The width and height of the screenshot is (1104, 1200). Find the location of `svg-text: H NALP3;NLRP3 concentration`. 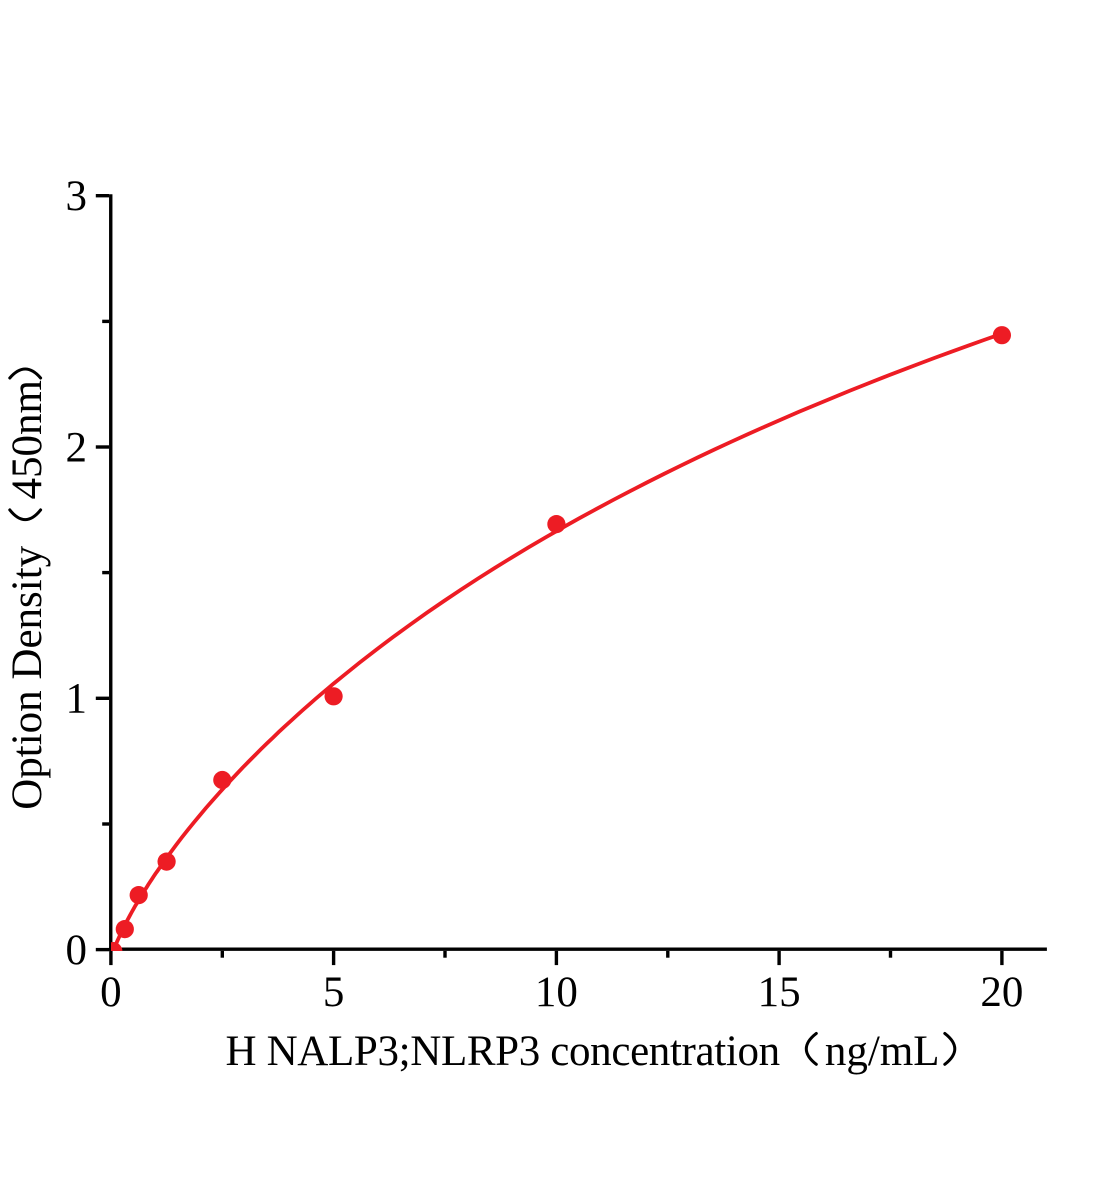

svg-text: H NALP3;NLRP3 concentration is located at coordinates (503, 1051).